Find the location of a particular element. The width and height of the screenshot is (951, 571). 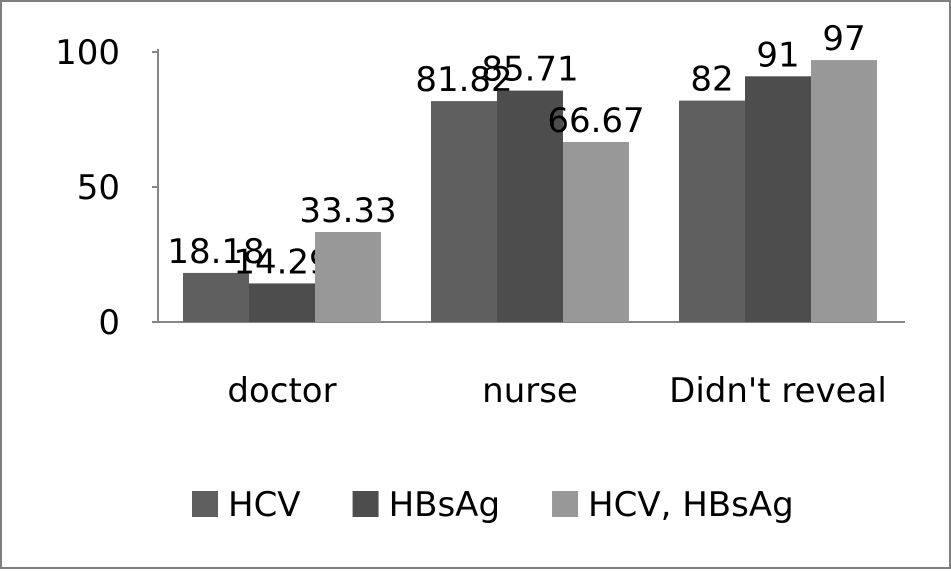

x-category-label: nurse is located at coordinates (530, 391).